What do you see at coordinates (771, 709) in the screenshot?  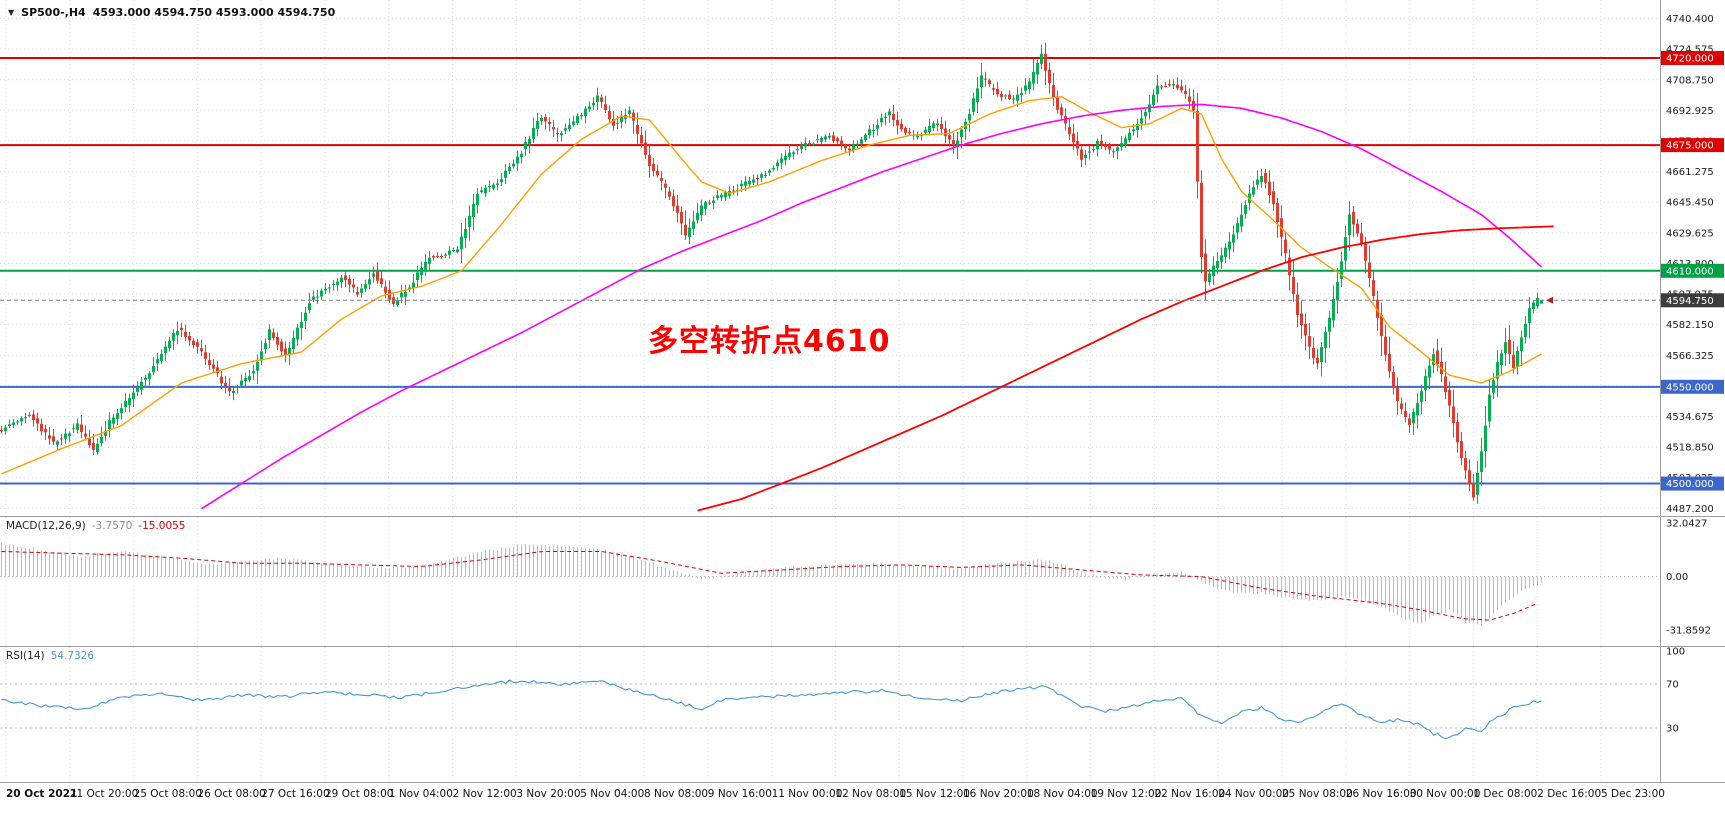 I see `rsi-line` at bounding box center [771, 709].